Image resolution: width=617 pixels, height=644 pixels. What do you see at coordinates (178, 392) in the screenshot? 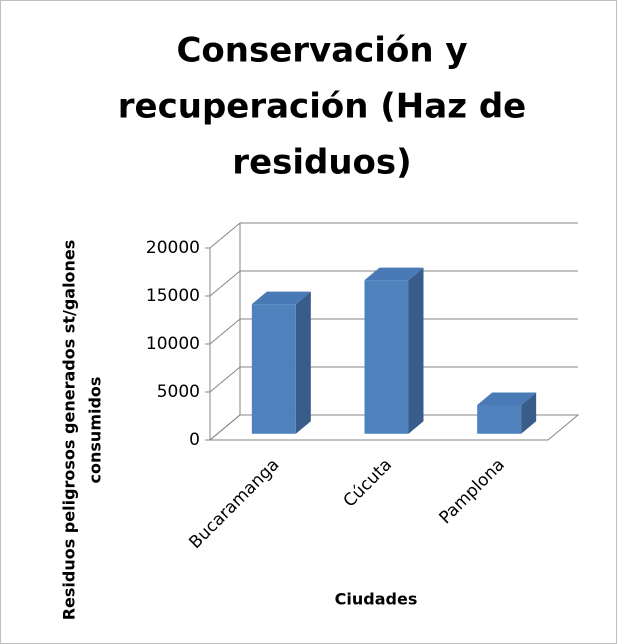
I see `y-tick-label: 5000` at bounding box center [178, 392].